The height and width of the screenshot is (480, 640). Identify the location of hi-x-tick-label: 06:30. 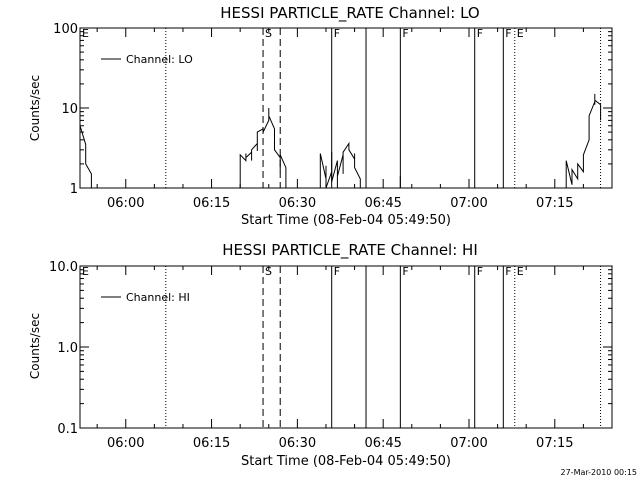
(297, 443).